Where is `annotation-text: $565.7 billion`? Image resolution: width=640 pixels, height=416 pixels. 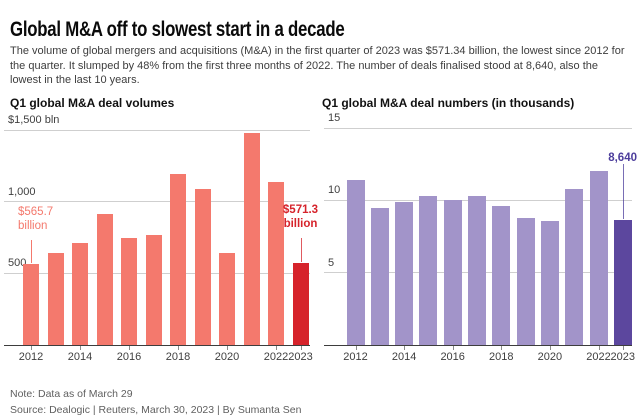 annotation-text: $565.7 billion is located at coordinates (35, 219).